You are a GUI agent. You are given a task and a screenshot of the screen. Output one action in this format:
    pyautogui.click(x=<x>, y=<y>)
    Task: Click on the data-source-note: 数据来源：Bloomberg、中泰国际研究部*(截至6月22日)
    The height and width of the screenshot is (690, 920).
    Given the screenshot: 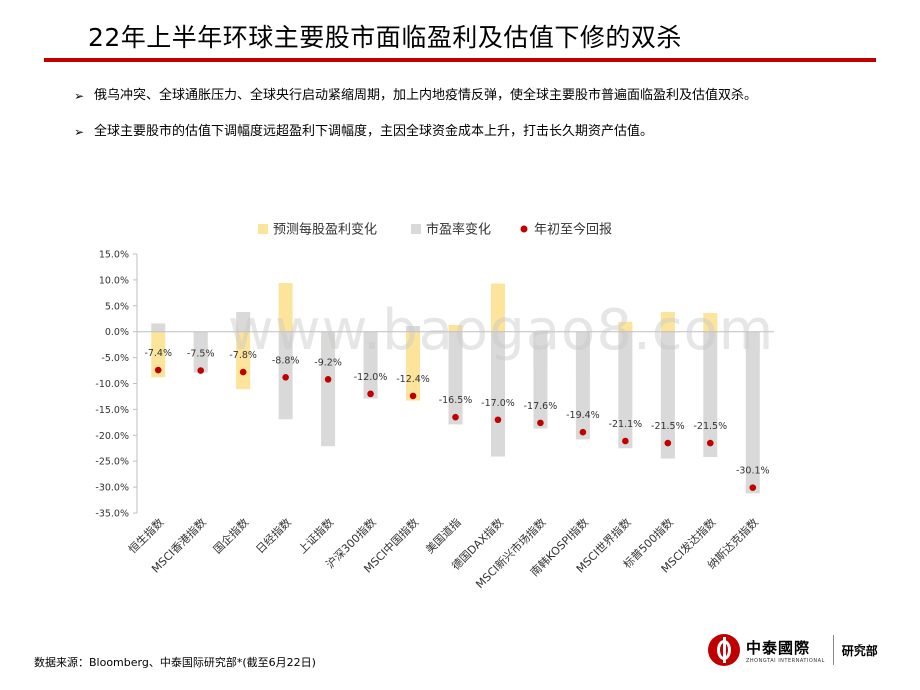 What is the action you would take?
    pyautogui.click(x=175, y=662)
    